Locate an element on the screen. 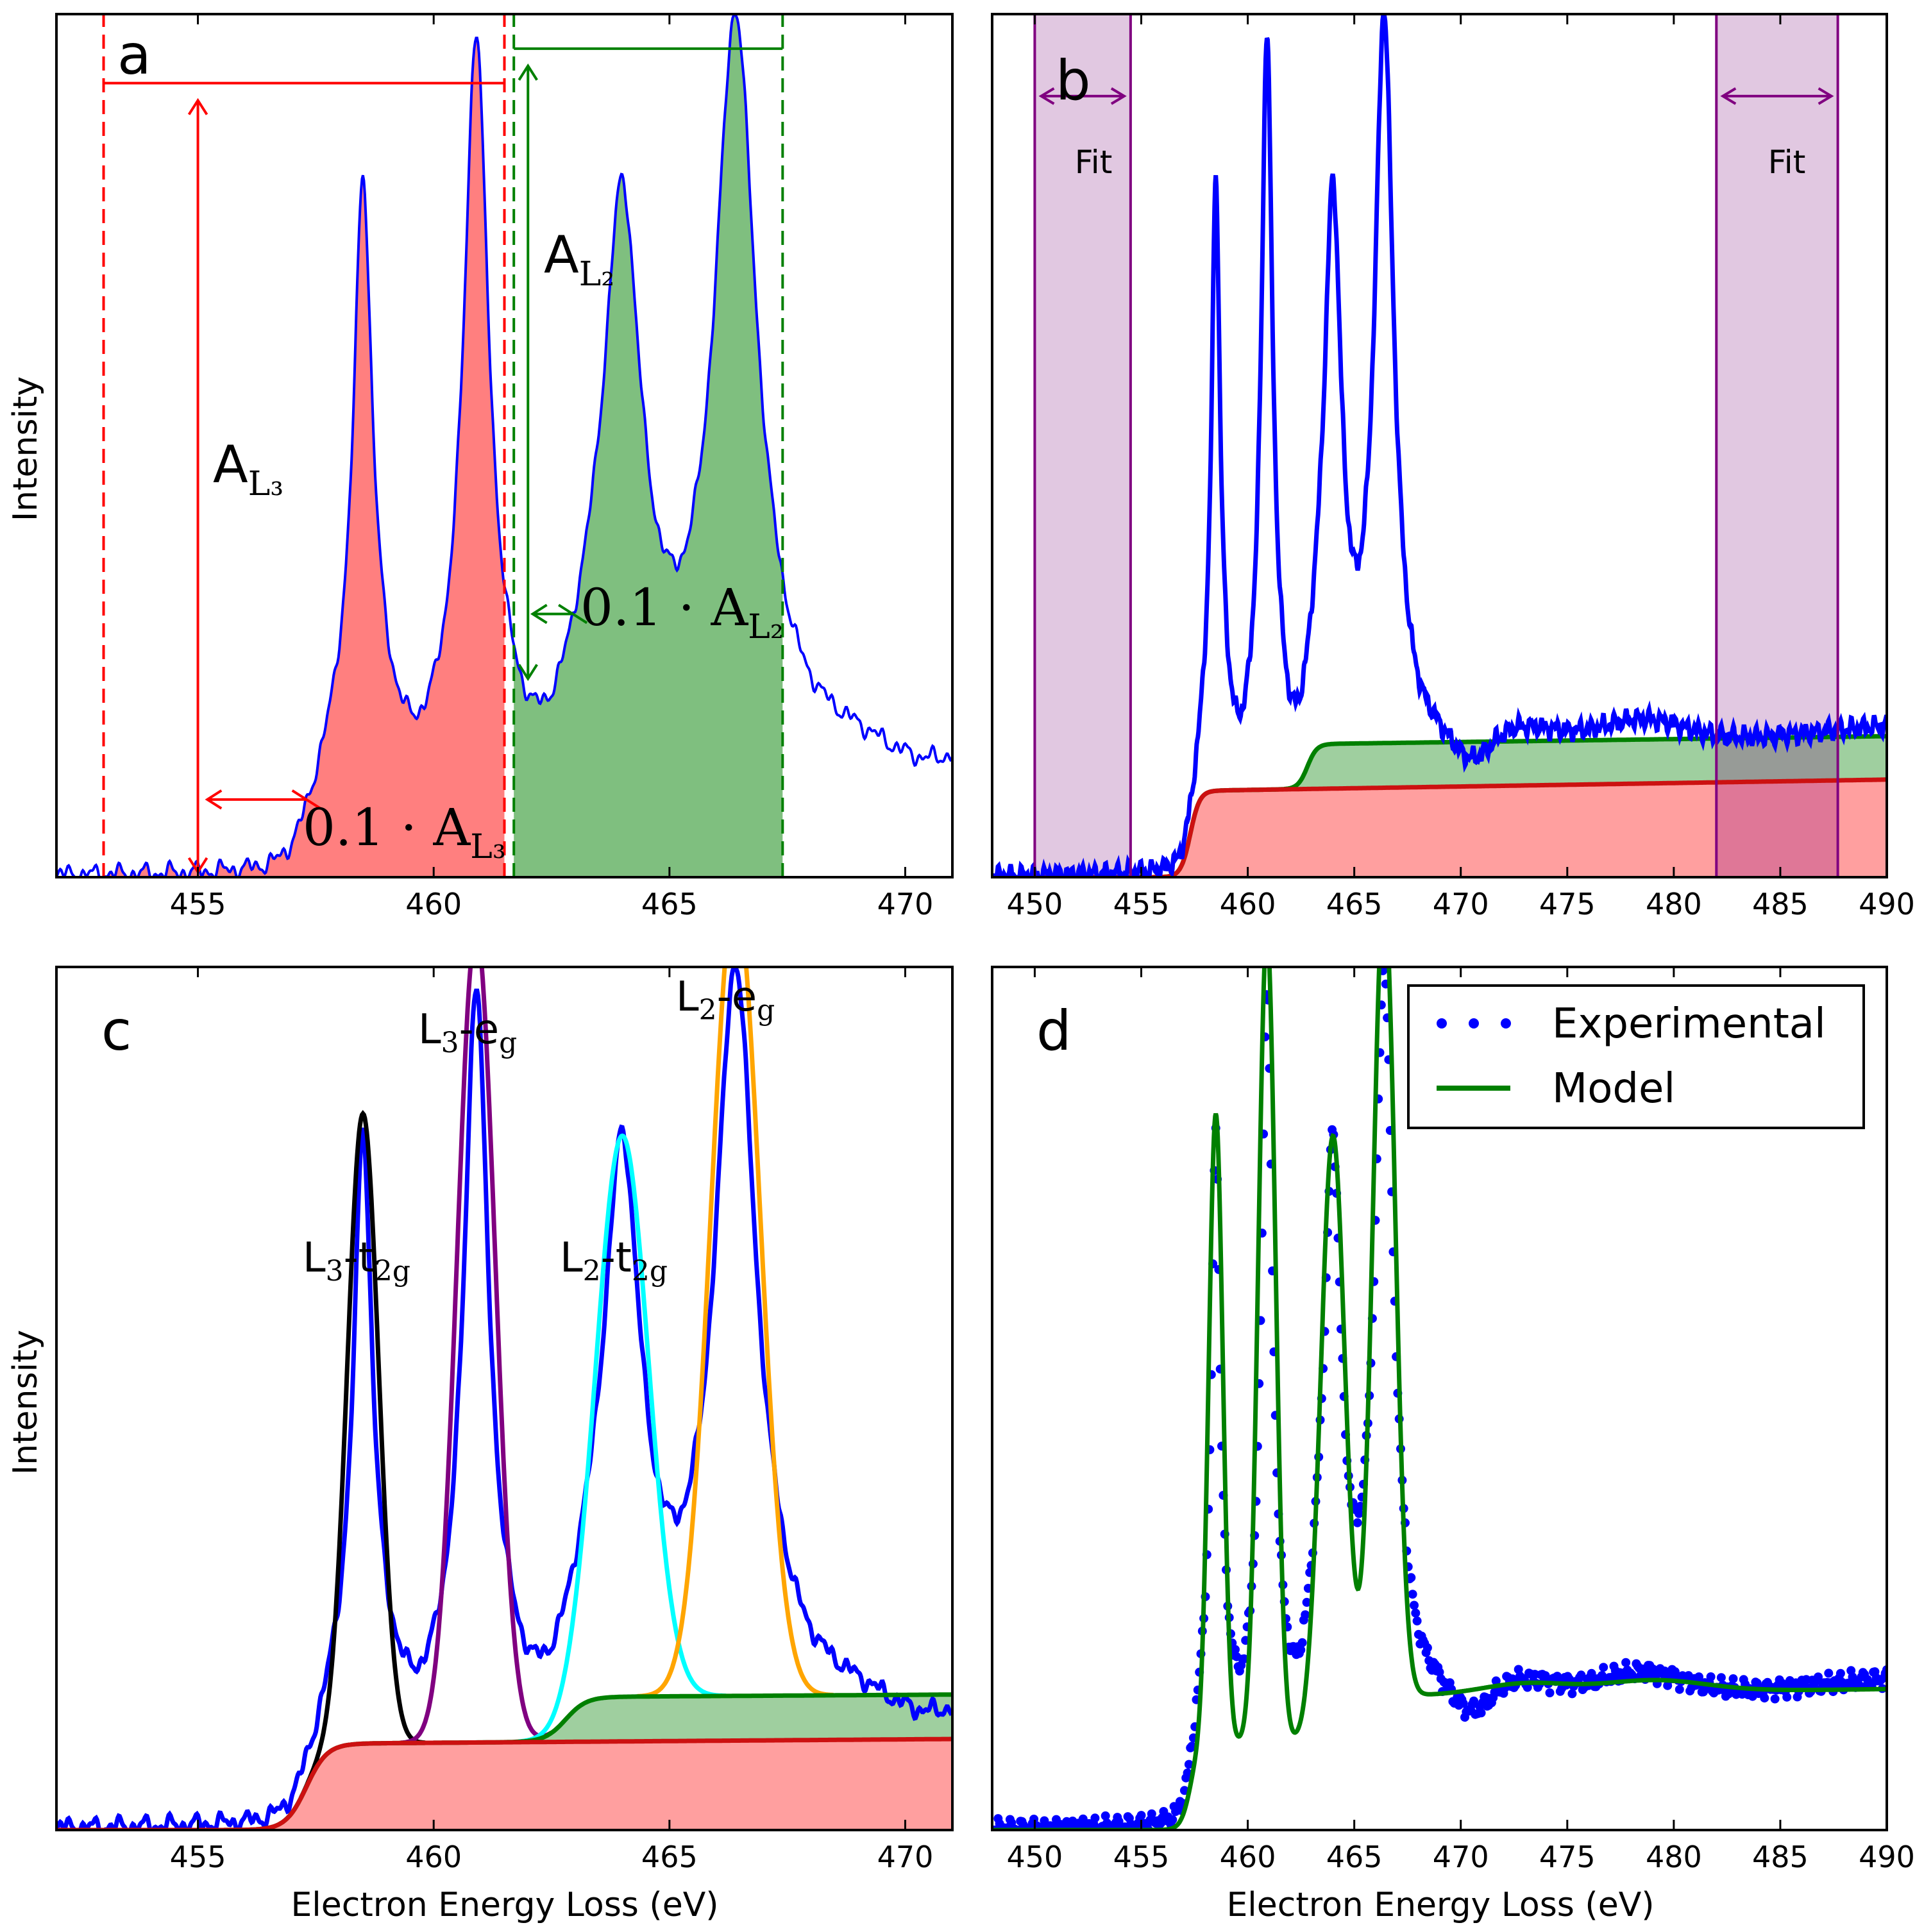 The image size is (1924, 1932). fit-arrow-tail is located at coordinates (1826, 96).